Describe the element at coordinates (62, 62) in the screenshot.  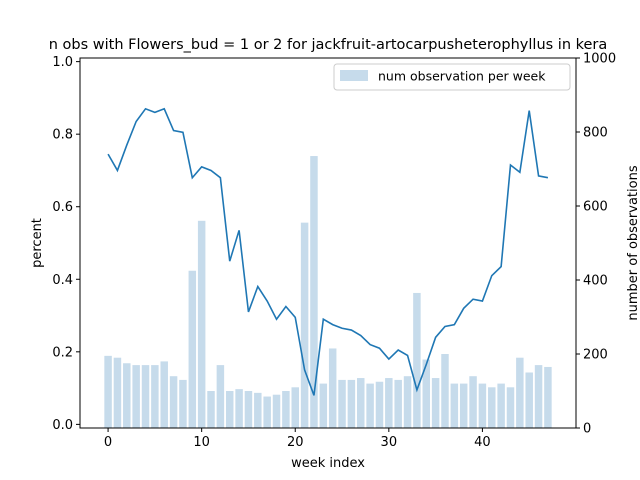
I see `y-left-tick-label: 1.0` at that location.